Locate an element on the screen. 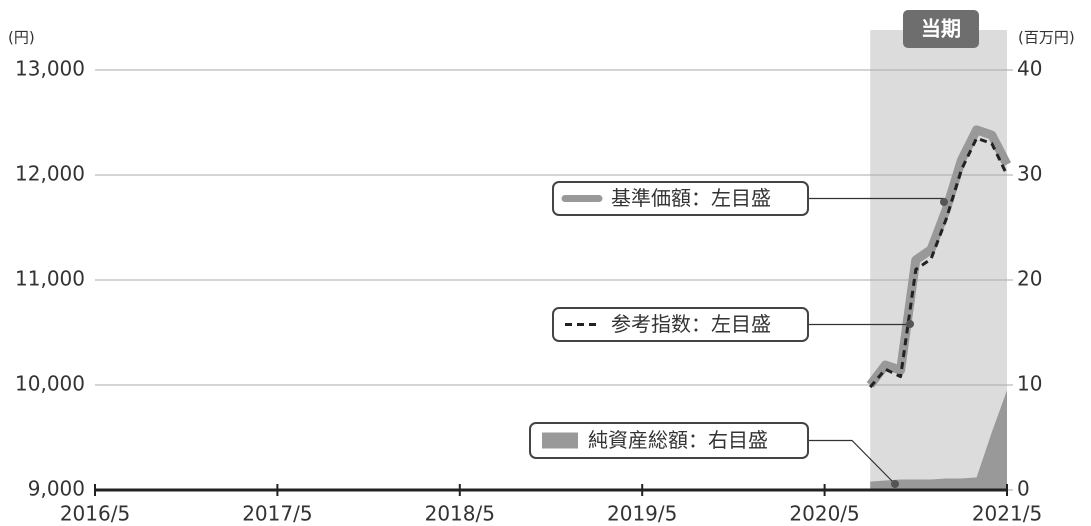 The height and width of the screenshot is (526, 1091). y2-tick-label: 0 is located at coordinates (1023, 489).